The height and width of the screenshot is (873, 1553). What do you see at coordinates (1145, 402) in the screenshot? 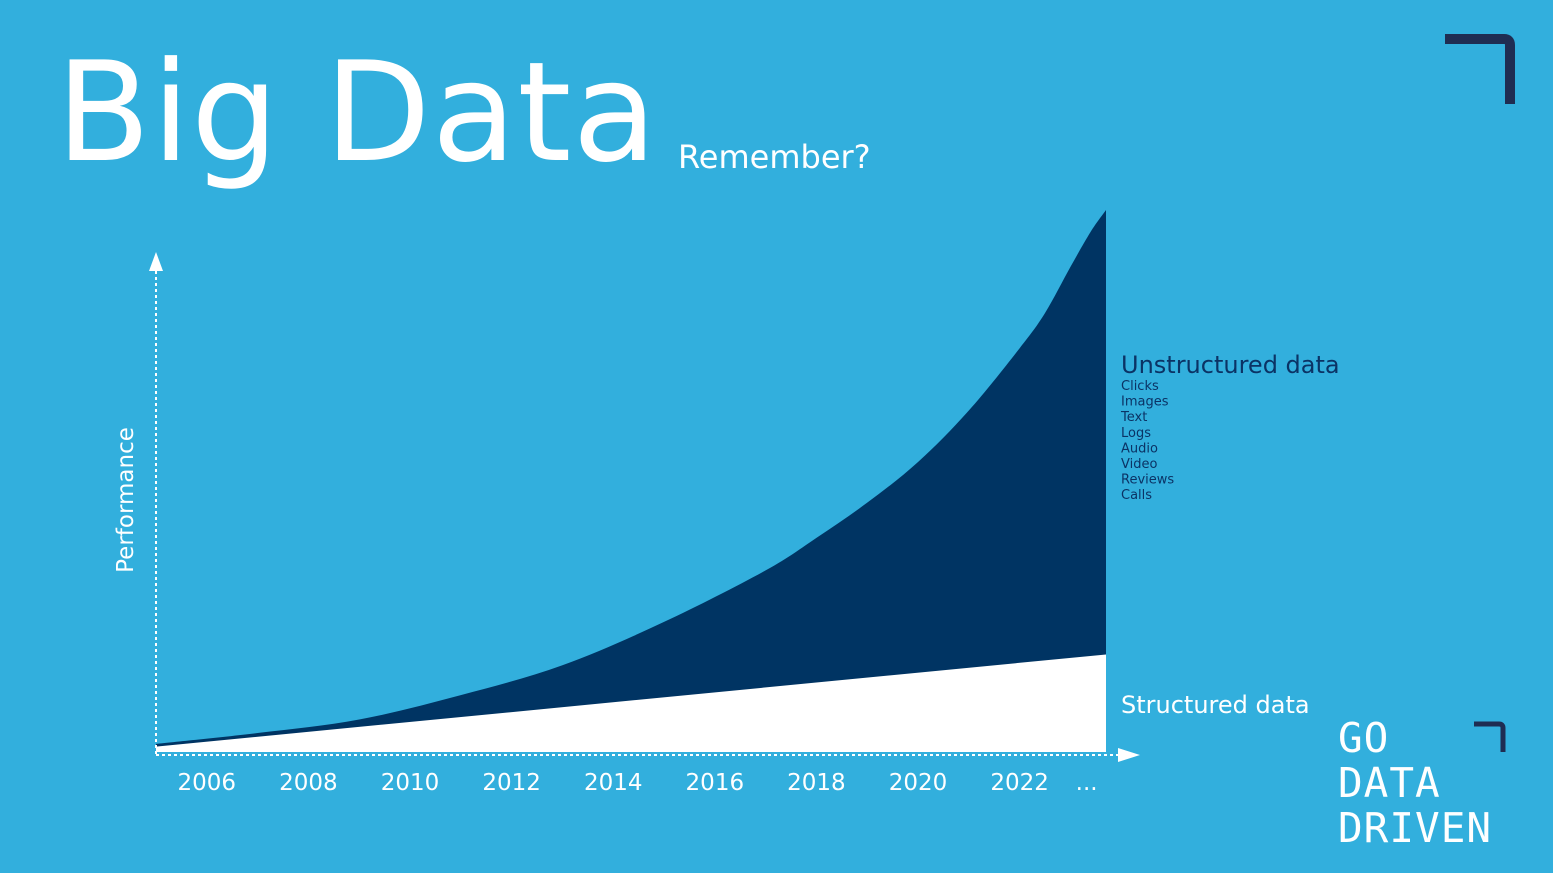
I see `unstructured-sublabel: Images` at bounding box center [1145, 402].